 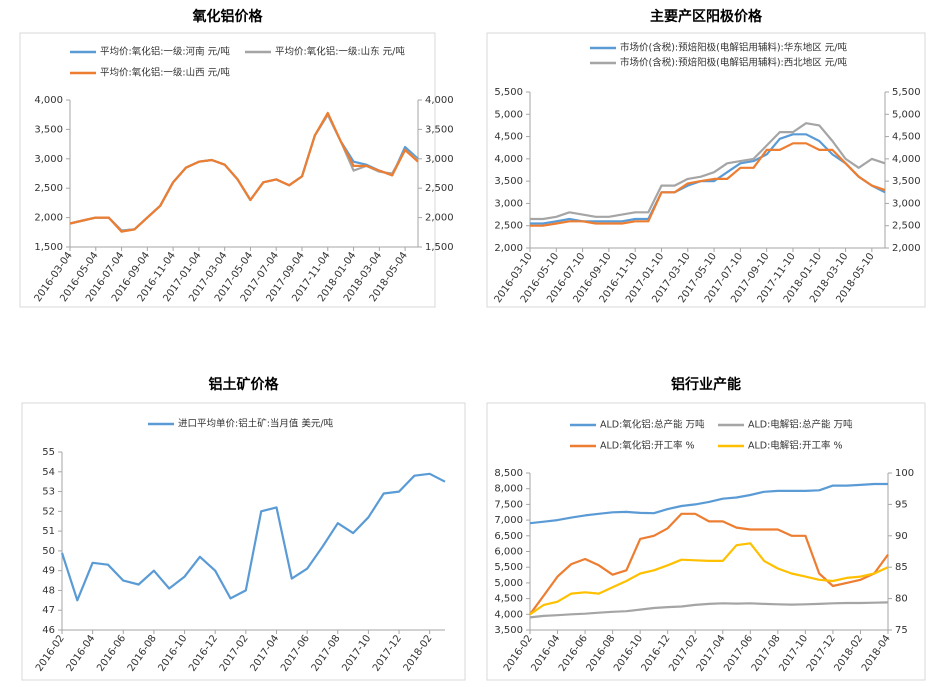 What do you see at coordinates (264, 653) in the screenshot?
I see `x-tick-label: 2017-04` at bounding box center [264, 653].